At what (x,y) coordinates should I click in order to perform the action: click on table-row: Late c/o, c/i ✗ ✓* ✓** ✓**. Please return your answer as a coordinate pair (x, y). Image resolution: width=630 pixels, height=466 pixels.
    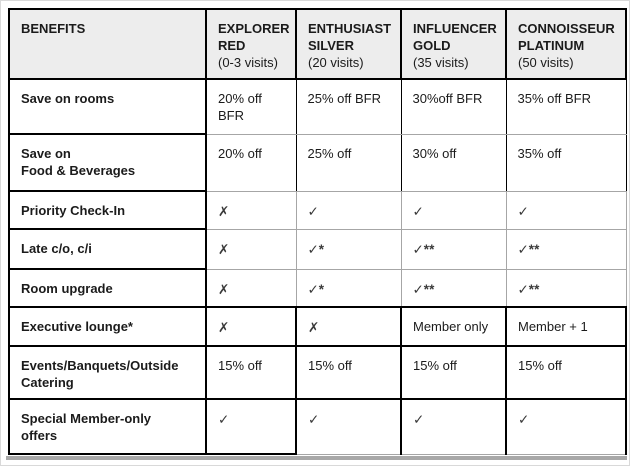
    Looking at the image, I should click on (317, 249).